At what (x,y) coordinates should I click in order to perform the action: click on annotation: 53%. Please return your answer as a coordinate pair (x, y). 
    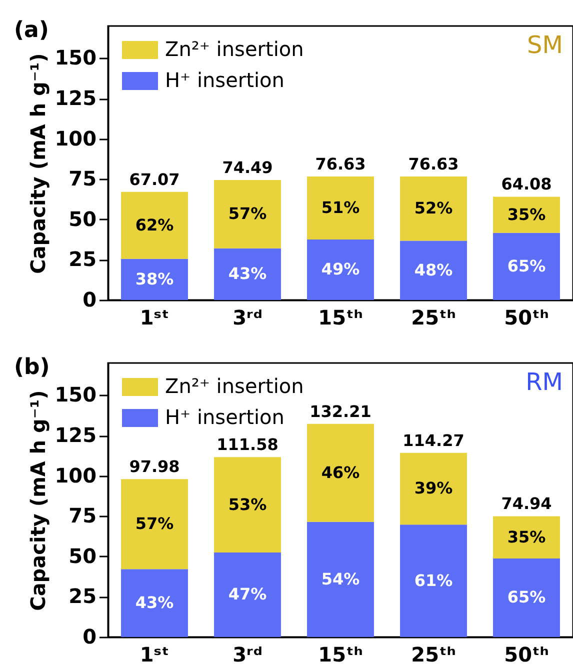
    Looking at the image, I should click on (247, 504).